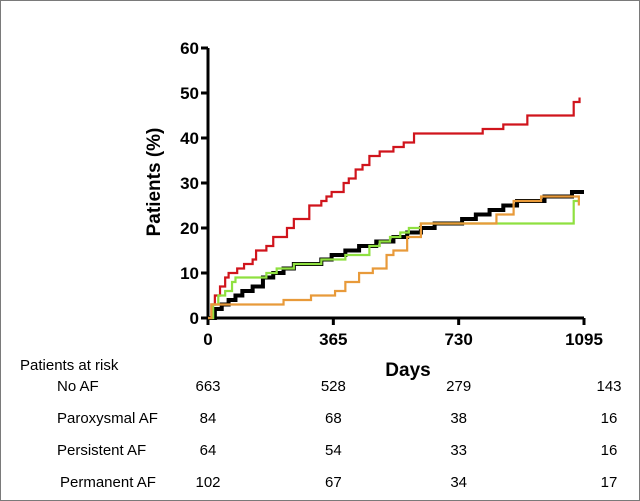  What do you see at coordinates (333, 482) in the screenshot?
I see `risk-row-value: 67` at bounding box center [333, 482].